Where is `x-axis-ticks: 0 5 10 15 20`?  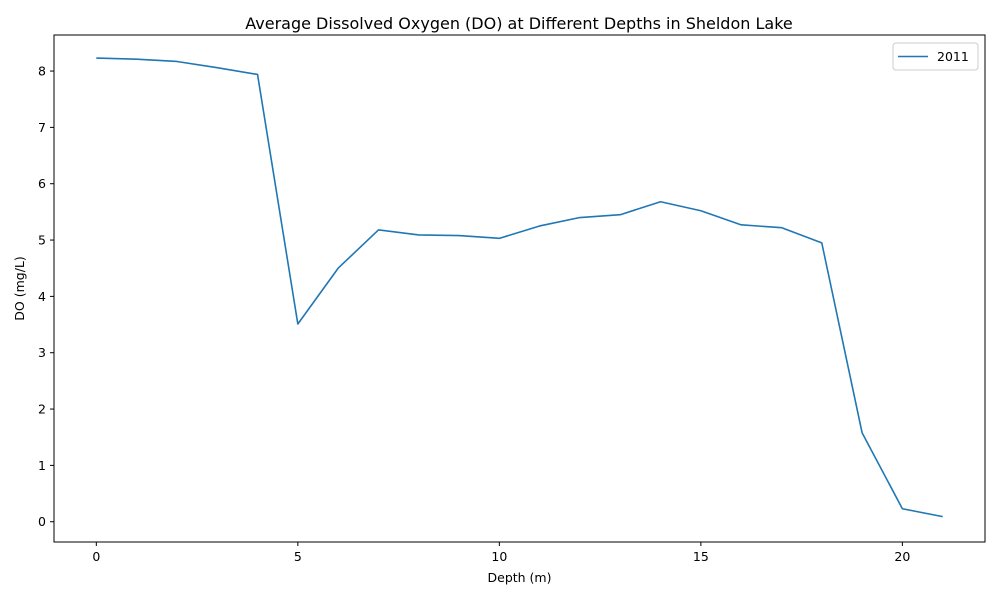
x-axis-ticks: 0 5 10 15 20 is located at coordinates (501, 553).